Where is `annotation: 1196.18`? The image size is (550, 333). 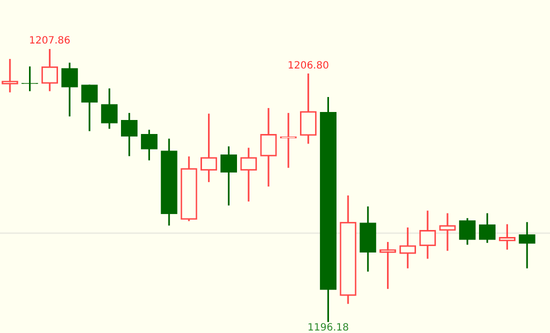
annotation: 1196.18 is located at coordinates (328, 327).